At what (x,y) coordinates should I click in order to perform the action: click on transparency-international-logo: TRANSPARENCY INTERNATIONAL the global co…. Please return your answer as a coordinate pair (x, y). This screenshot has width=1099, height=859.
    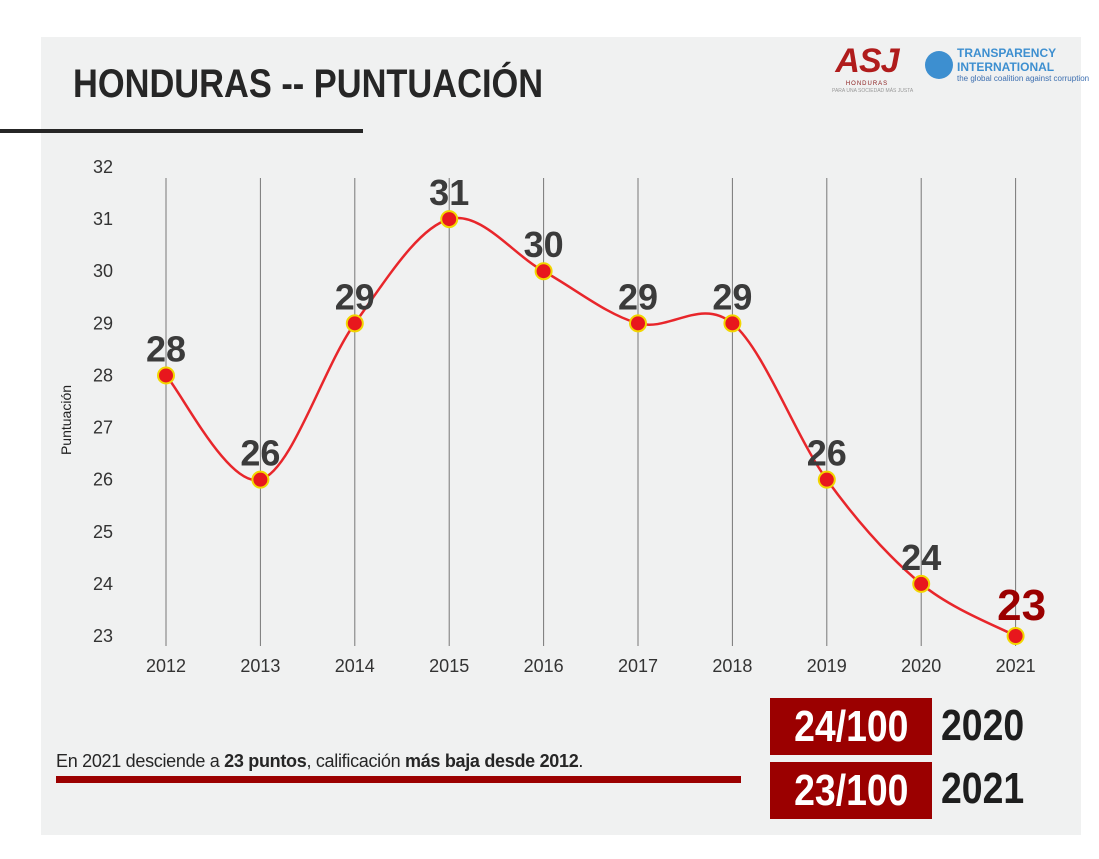
    Looking at the image, I should click on (1007, 65).